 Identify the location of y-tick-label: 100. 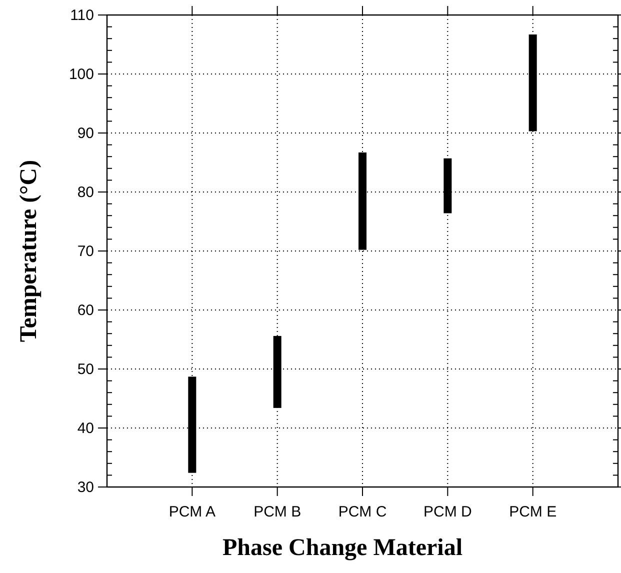
(81, 74).